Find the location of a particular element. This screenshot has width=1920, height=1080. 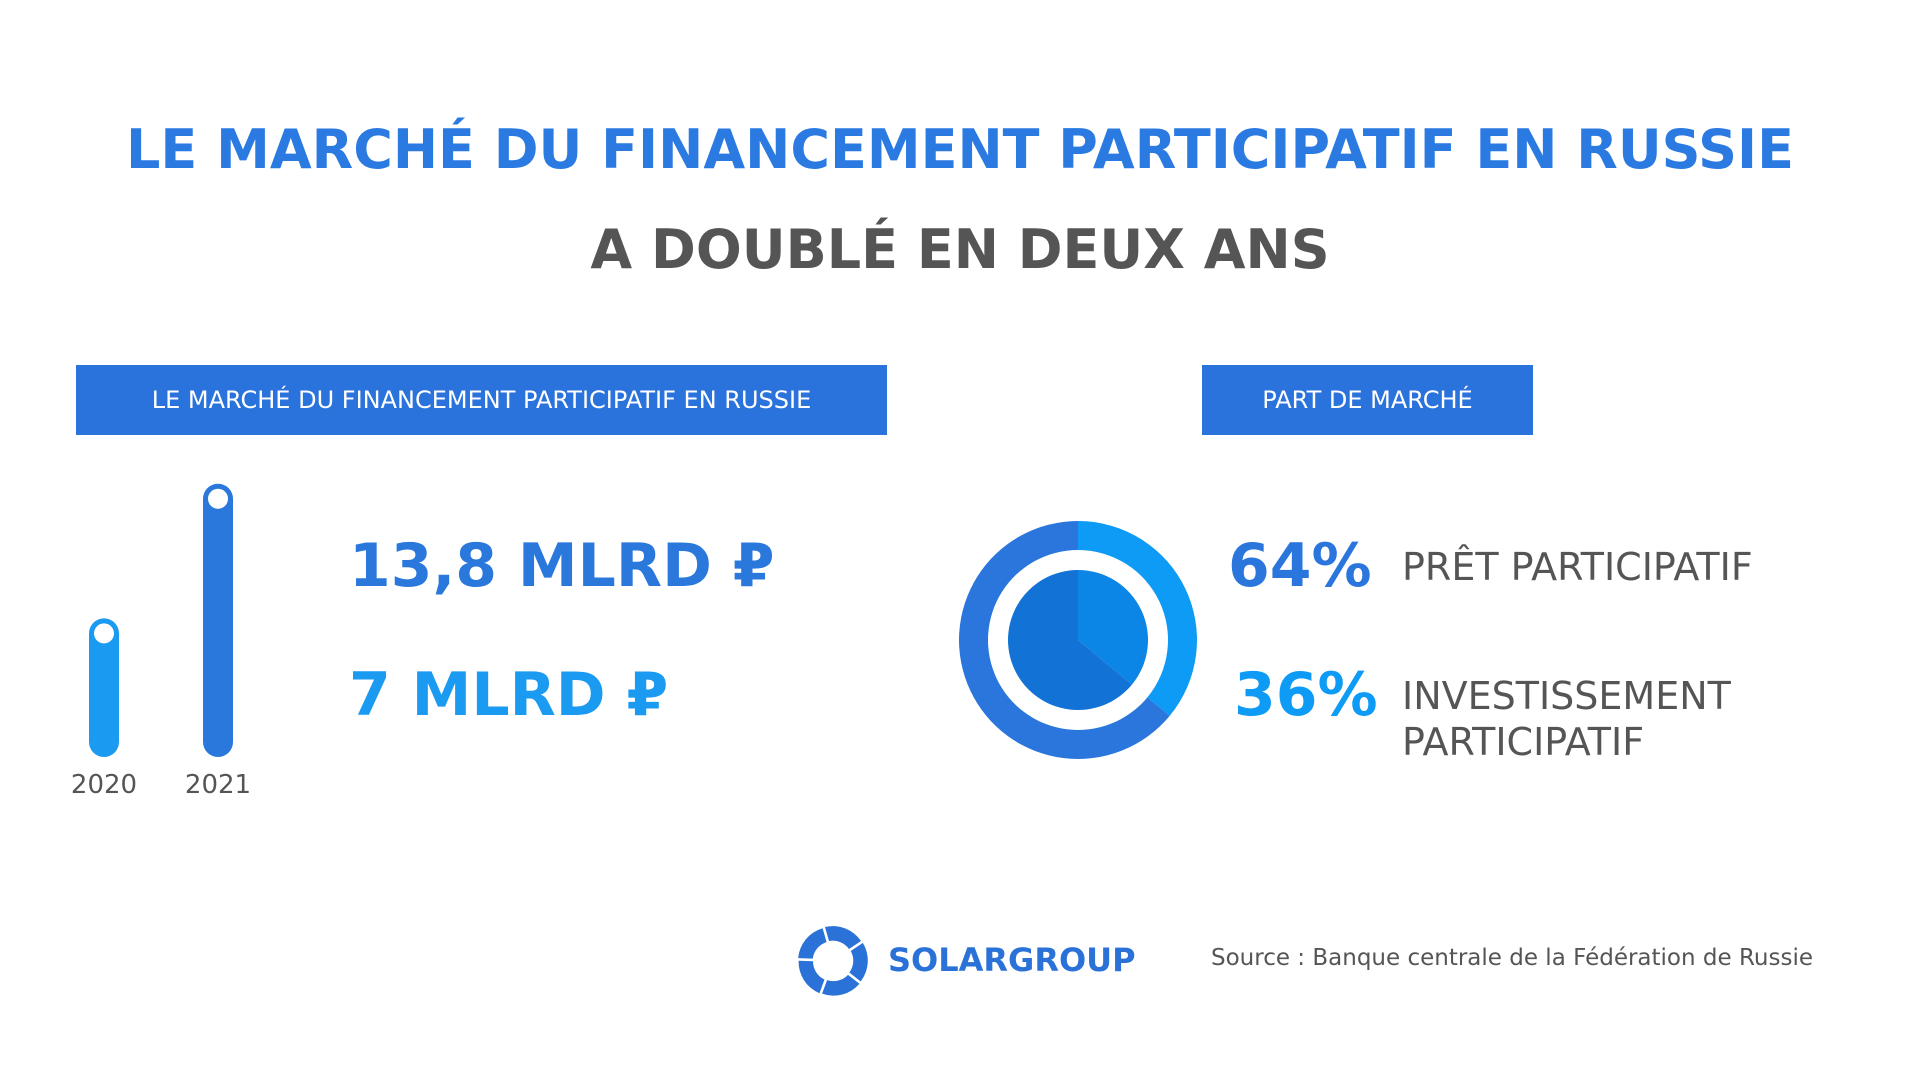

donut-ring is located at coordinates (1078, 640).